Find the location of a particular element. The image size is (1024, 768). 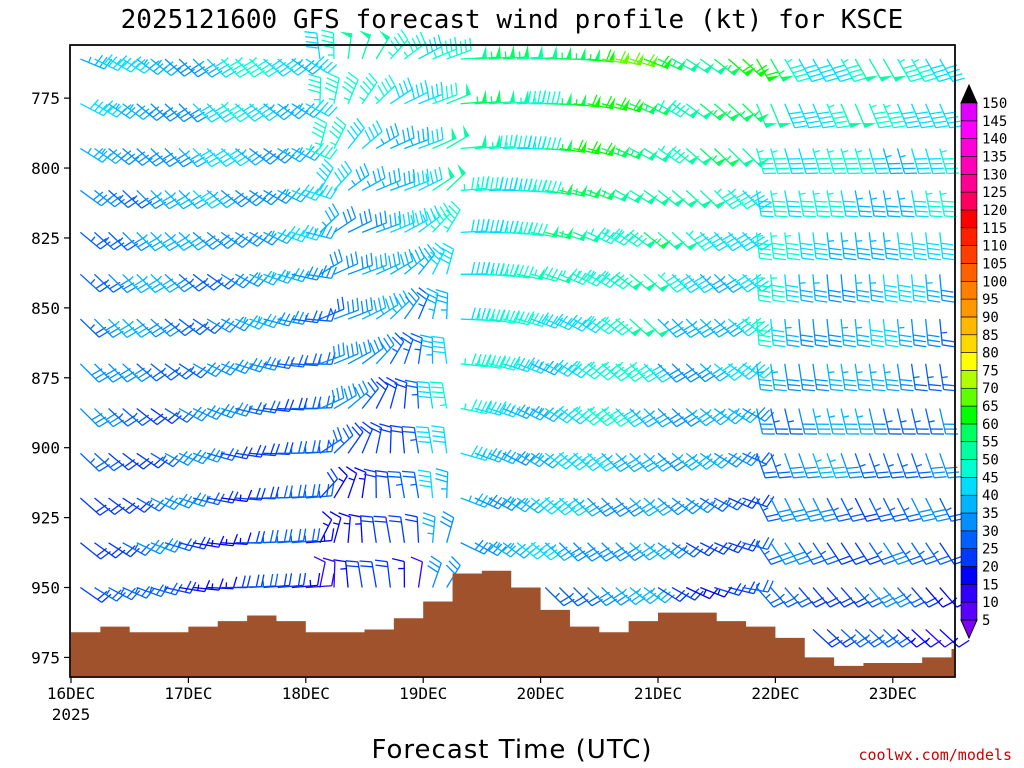

terrain-surface is located at coordinates (512, 623).